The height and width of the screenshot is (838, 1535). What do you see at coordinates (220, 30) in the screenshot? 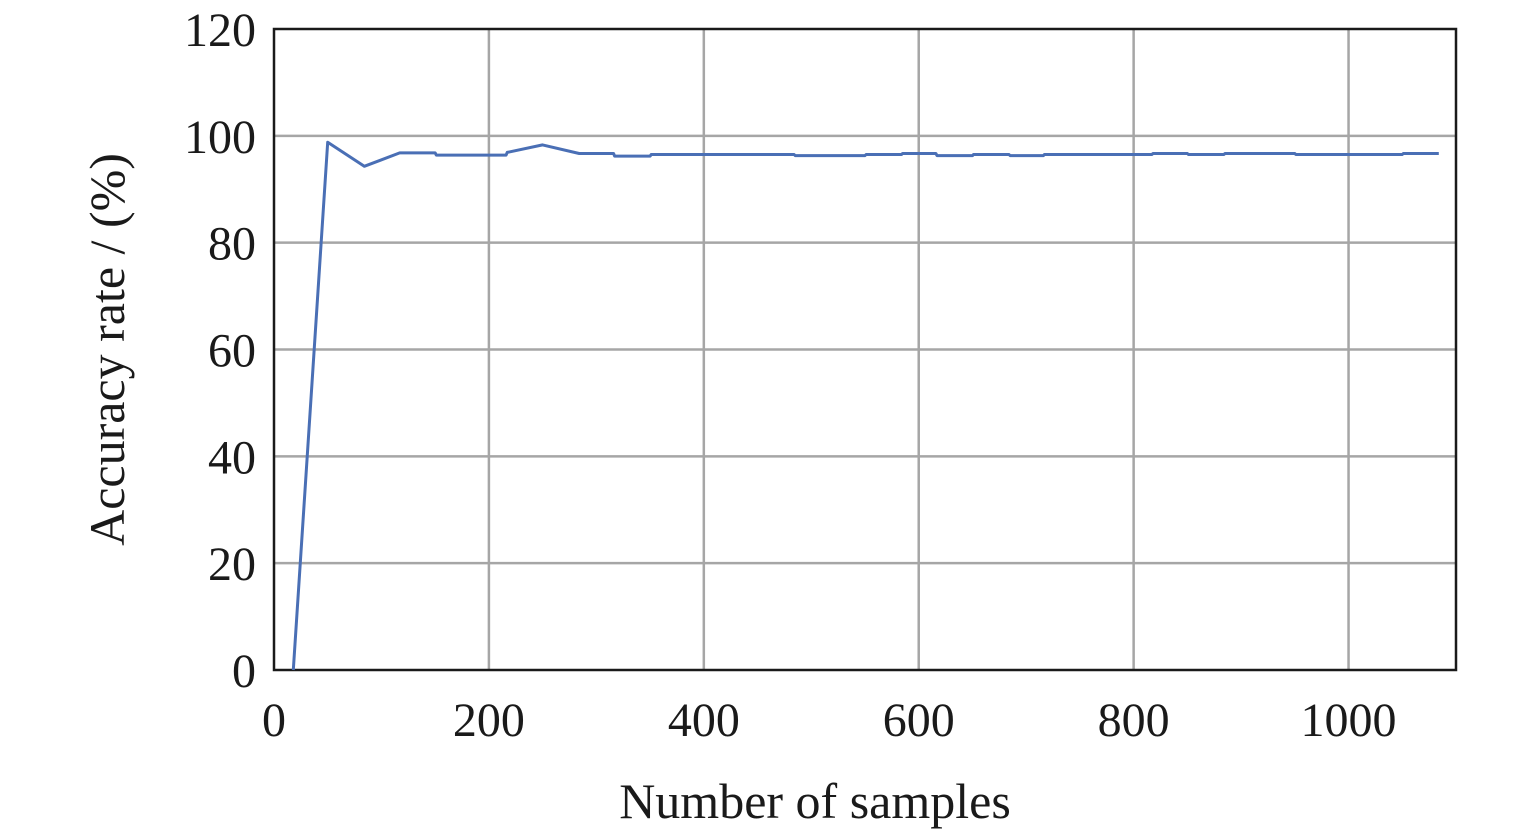
I see `y-tick-label: 120` at bounding box center [220, 30].